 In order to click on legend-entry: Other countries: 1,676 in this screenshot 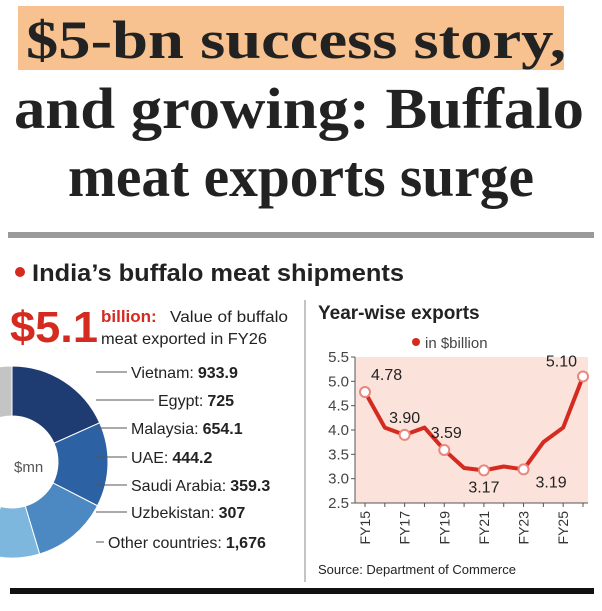, I will do `click(187, 543)`.